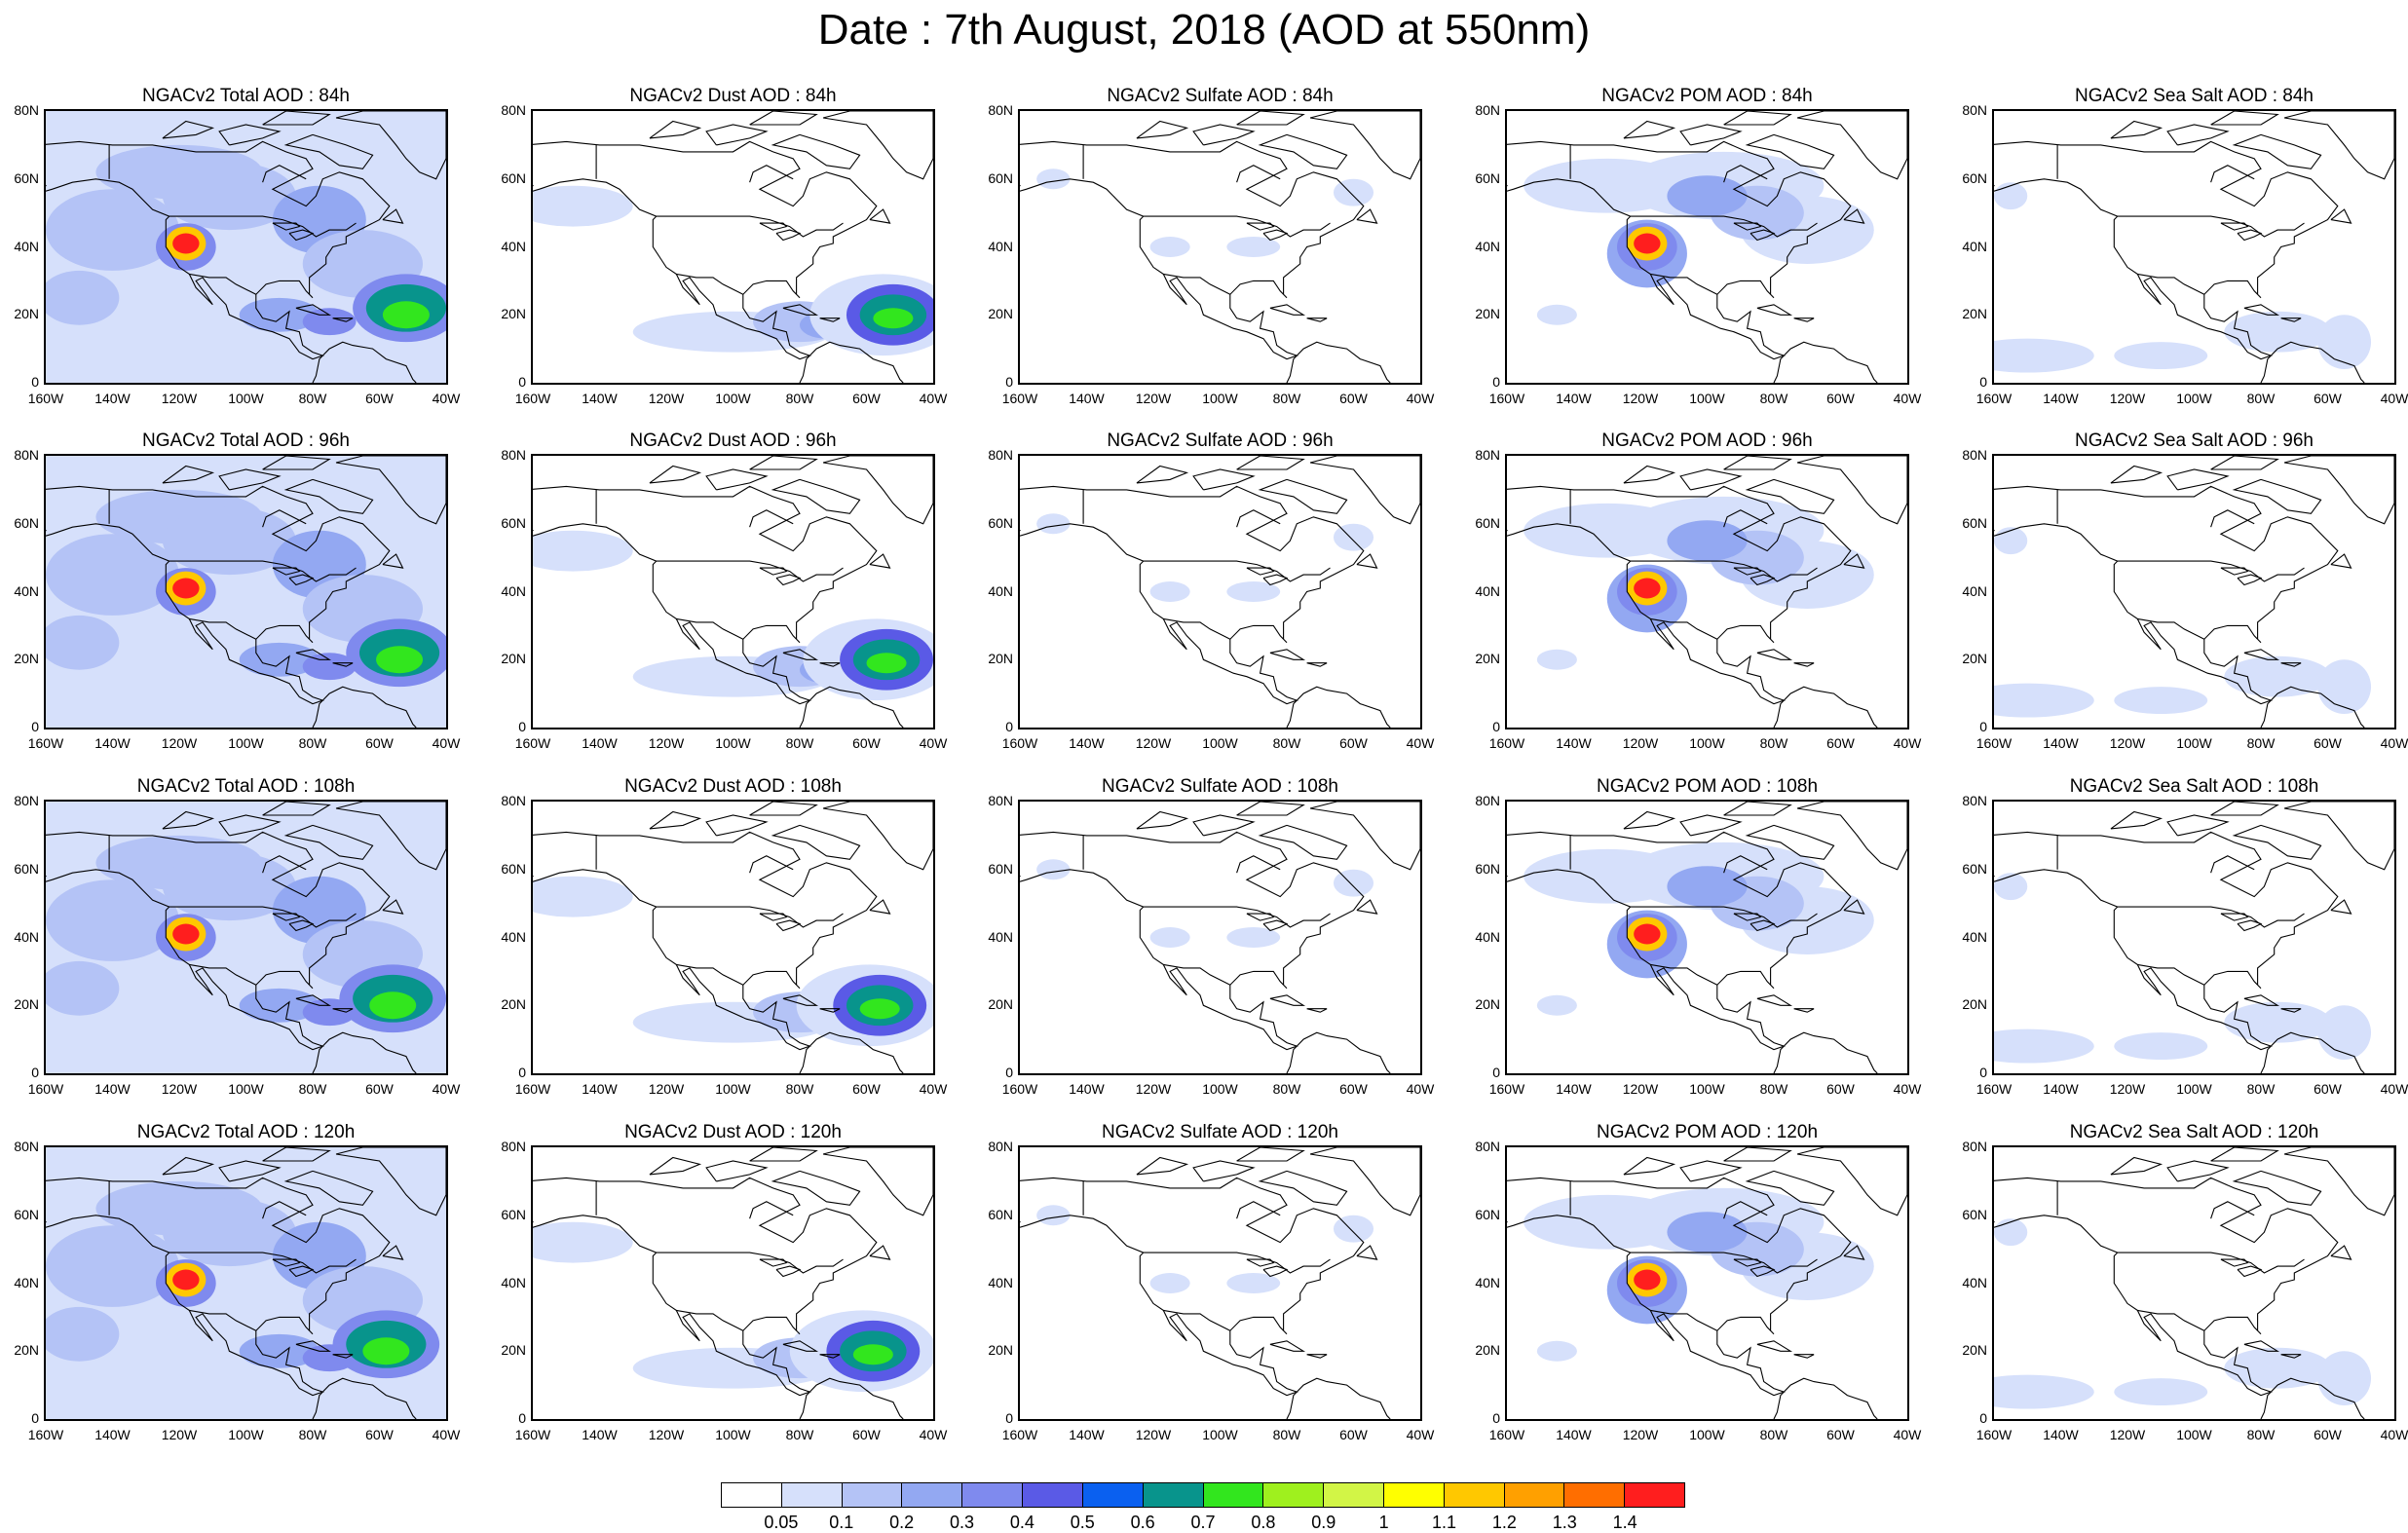 The image size is (2408, 1533). What do you see at coordinates (1773, 743) in the screenshot?
I see `lon-tick-label: 80W` at bounding box center [1773, 743].